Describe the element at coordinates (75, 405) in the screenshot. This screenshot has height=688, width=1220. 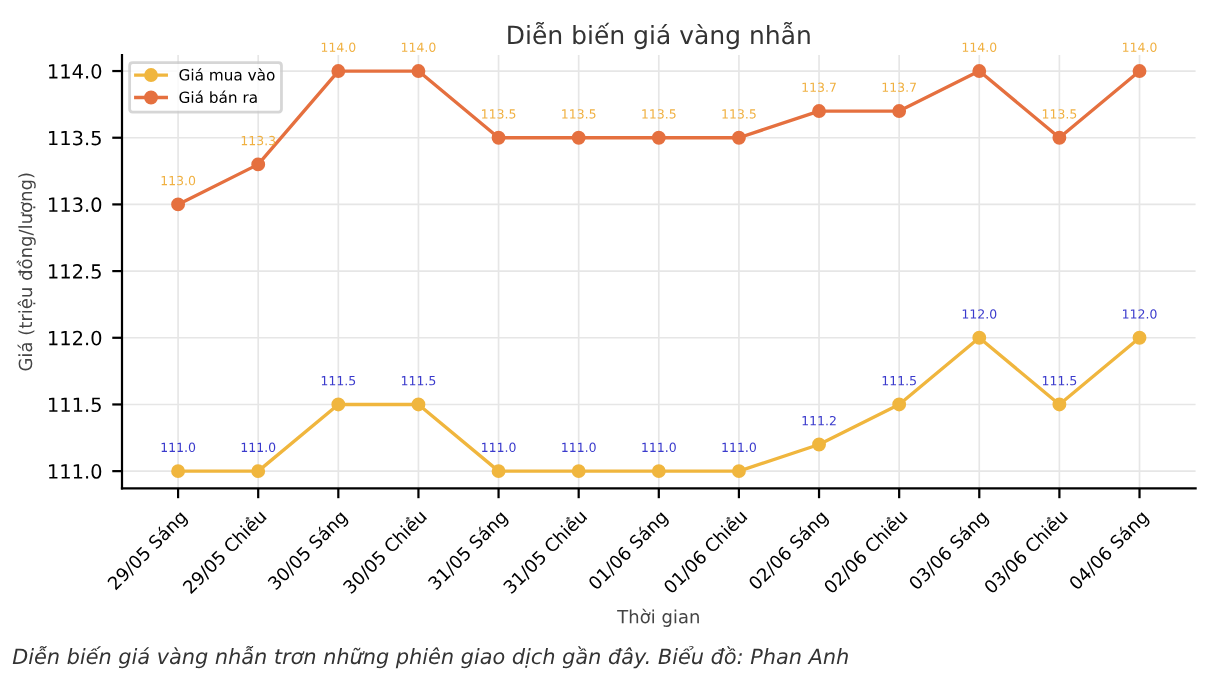
I see `y-tick-label: 111.5` at that location.